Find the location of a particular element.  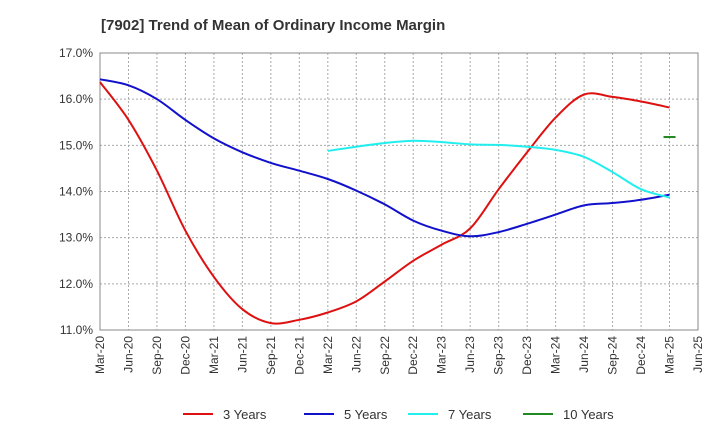

y-tick-label: 13.0% is located at coordinates (76, 238).